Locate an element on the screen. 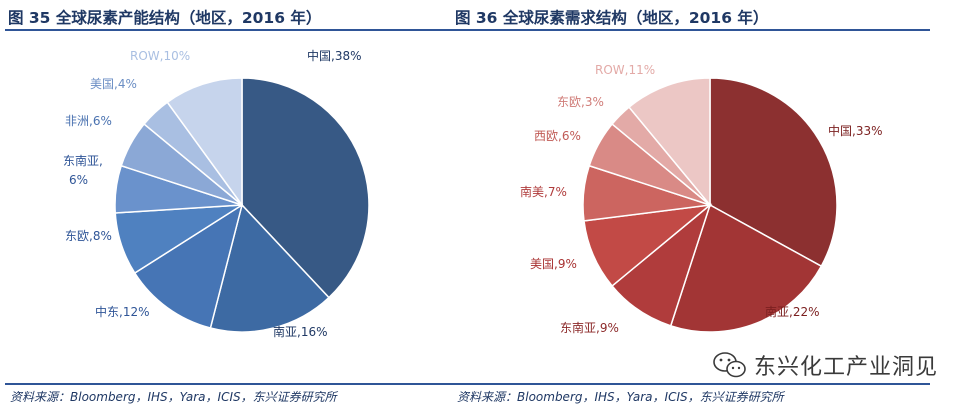  slice-label-6: 东欧,3% is located at coordinates (580, 102).